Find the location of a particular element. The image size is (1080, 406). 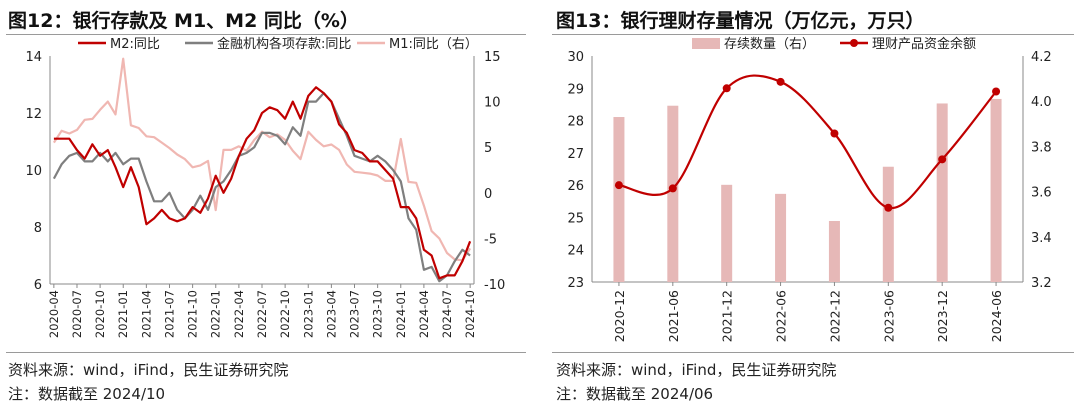

y-right-tick-label: 3.4 is located at coordinates (1041, 238).